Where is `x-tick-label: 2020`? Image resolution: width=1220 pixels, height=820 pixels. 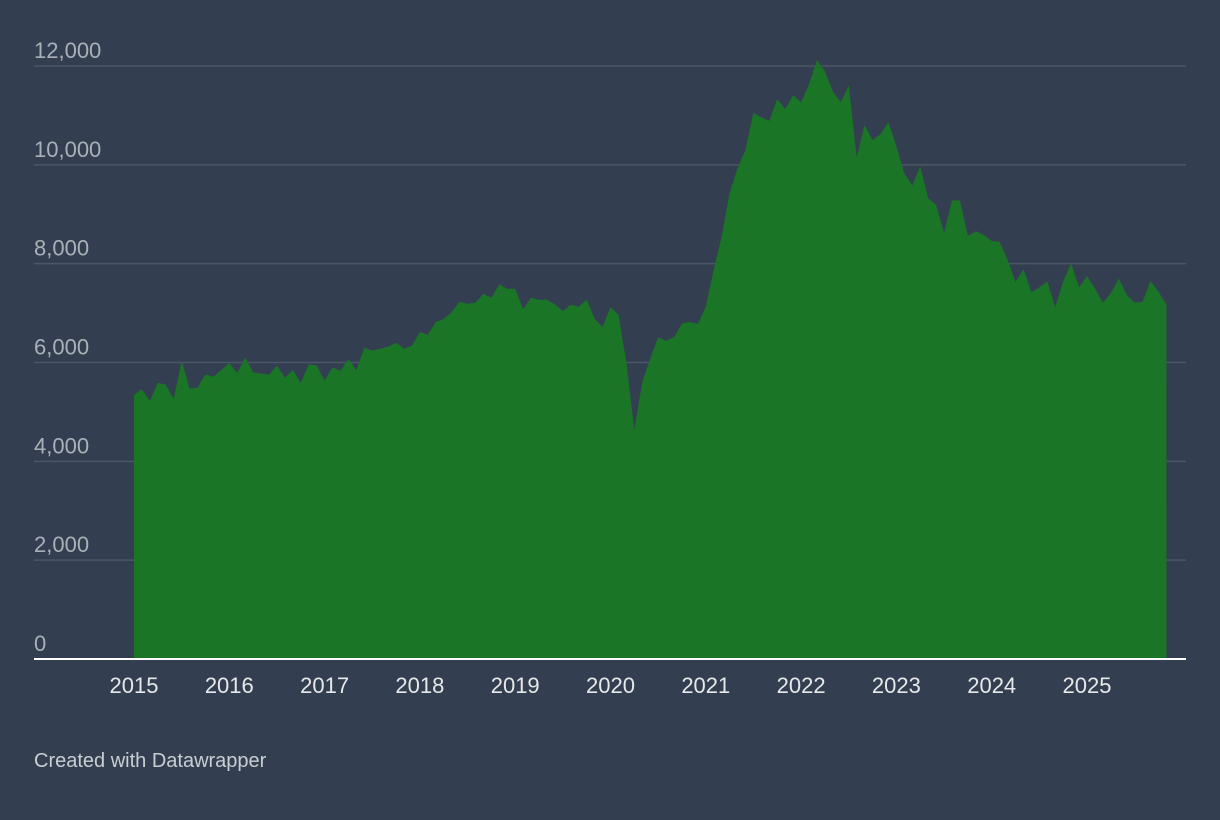
x-tick-label: 2020 is located at coordinates (610, 685).